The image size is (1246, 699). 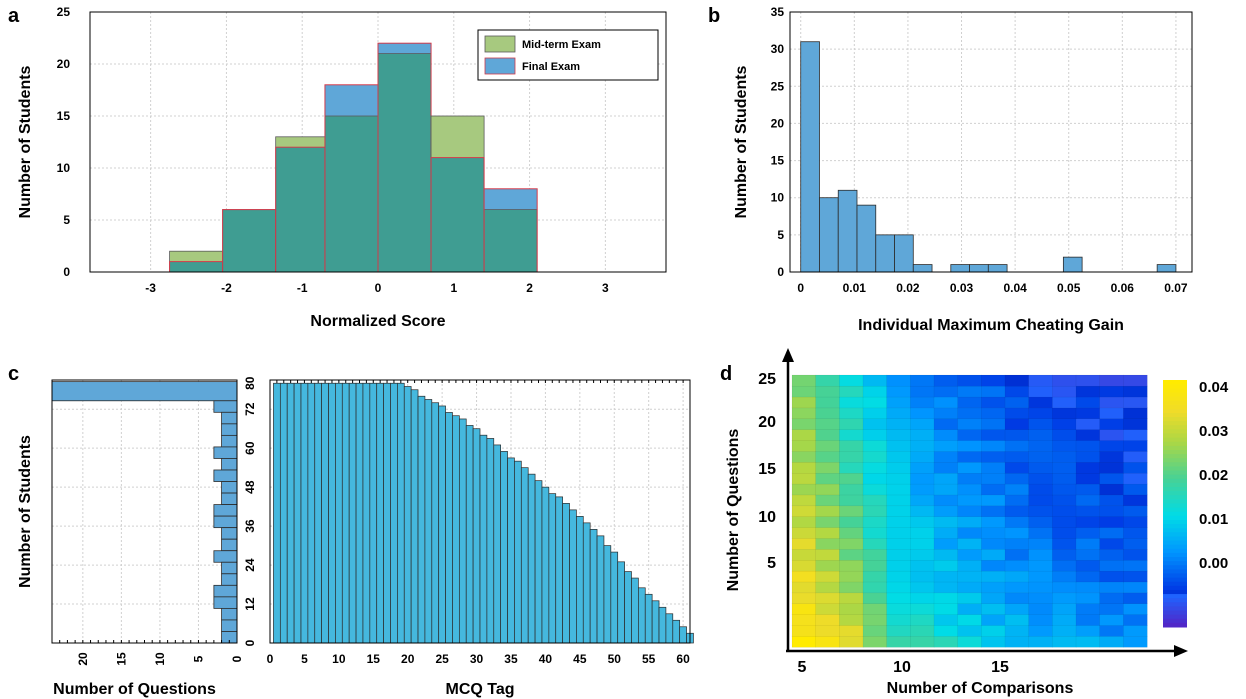 I want to click on x-tick-label: 0.03, so click(x=962, y=288).